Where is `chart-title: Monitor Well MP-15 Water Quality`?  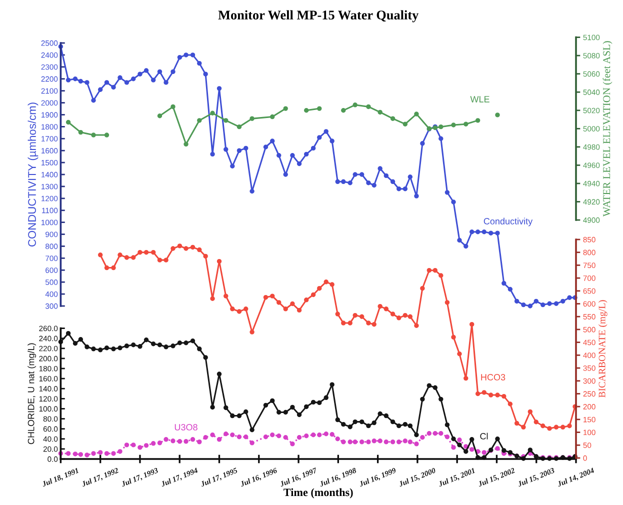
chart-title: Monitor Well MP-15 Water Quality is located at coordinates (318, 16).